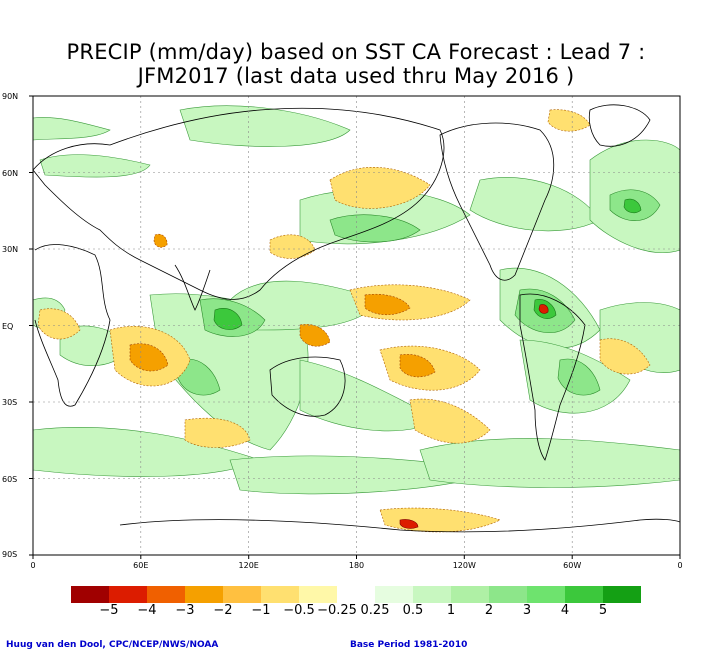 Image resolution: width=712 pixels, height=650 pixels. What do you see at coordinates (375, 610) in the screenshot?
I see `colorbar-label: 0.25` at bounding box center [375, 610].